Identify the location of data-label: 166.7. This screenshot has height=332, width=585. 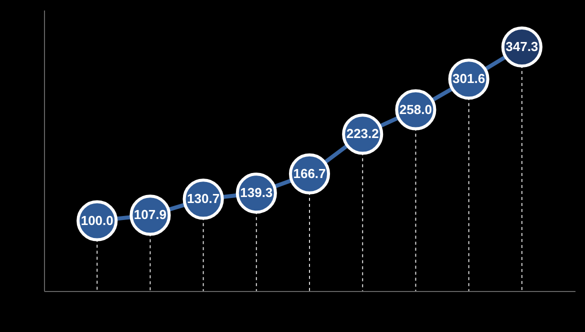
(309, 173).